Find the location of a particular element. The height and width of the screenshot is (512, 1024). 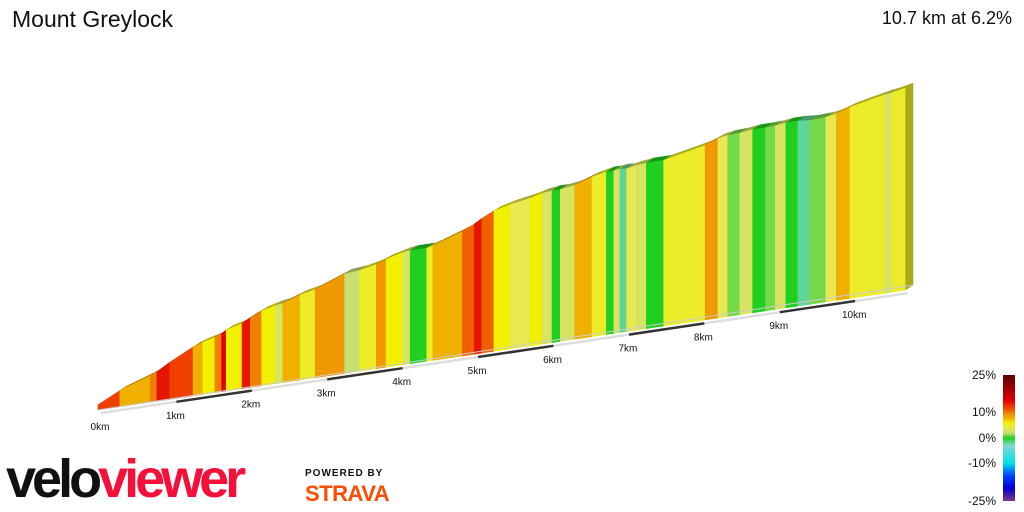

veloviewer-logo: veloviewer is located at coordinates (126, 479).